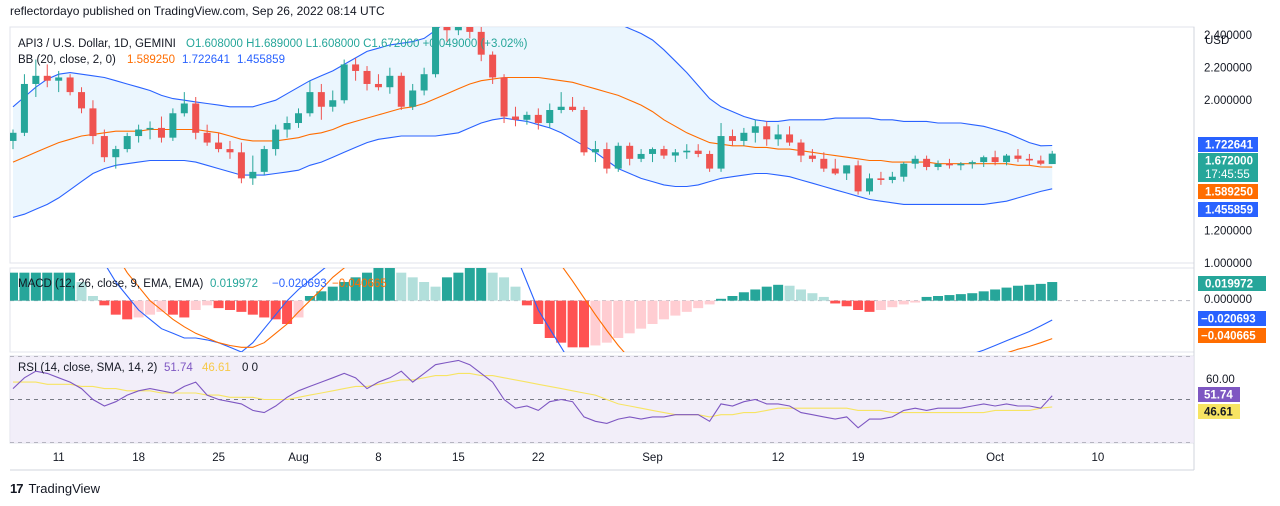  Describe the element at coordinates (858, 458) in the screenshot. I see `time-tick-label: 19` at that location.